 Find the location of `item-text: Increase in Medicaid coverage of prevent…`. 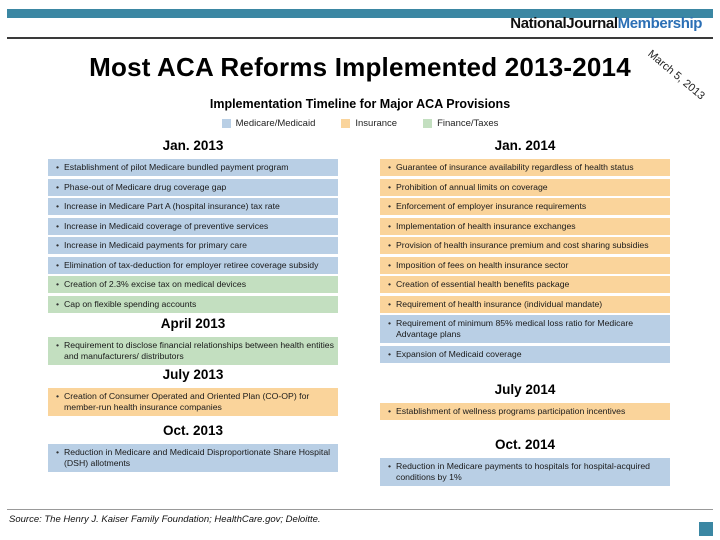

item-text: Increase in Medicaid coverage of prevent… is located at coordinates (166, 225).